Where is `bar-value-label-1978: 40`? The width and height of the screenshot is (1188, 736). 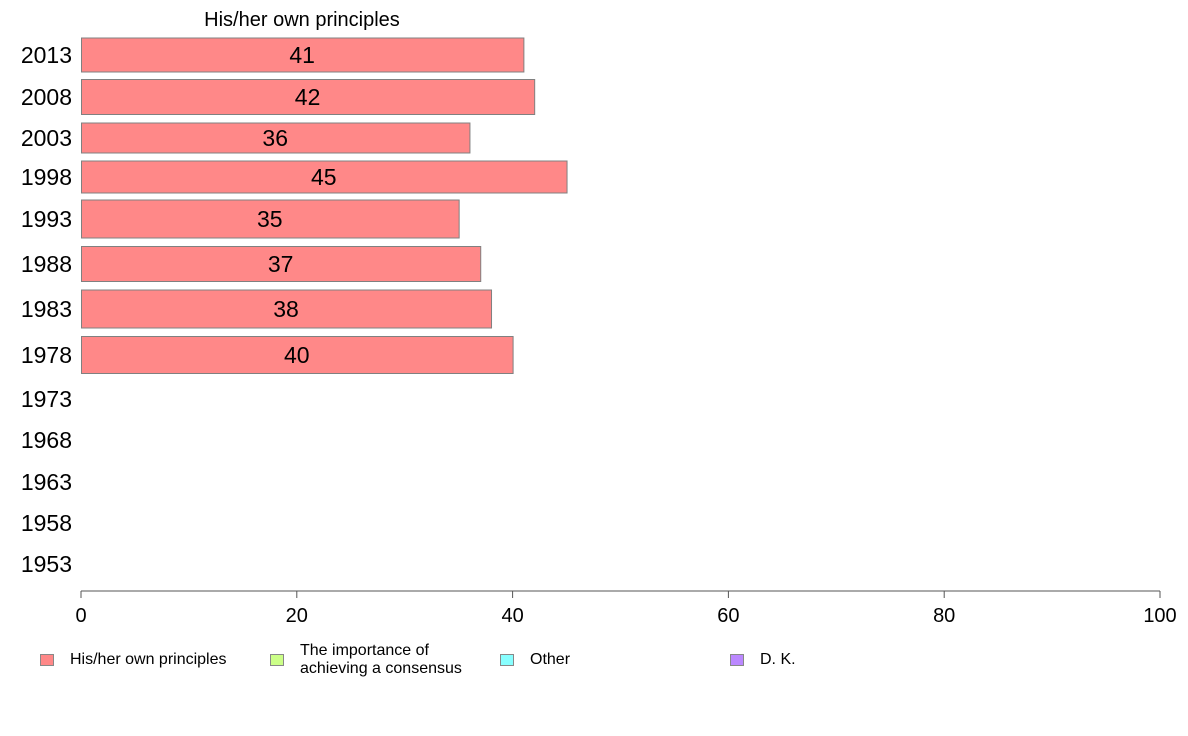
bar-value-label-1978: 40 is located at coordinates (297, 355).